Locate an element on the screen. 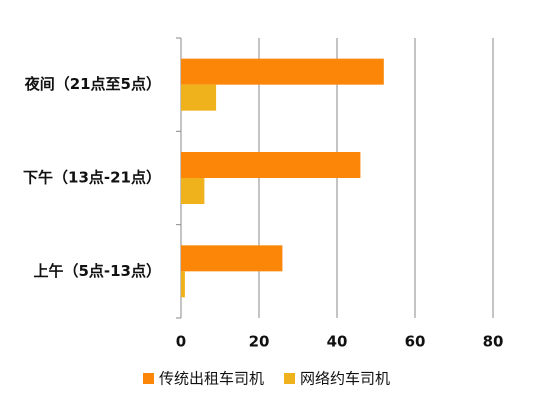 This screenshot has width=553, height=409. y-tick-label: 夜间（21点至5点） is located at coordinates (92, 84).